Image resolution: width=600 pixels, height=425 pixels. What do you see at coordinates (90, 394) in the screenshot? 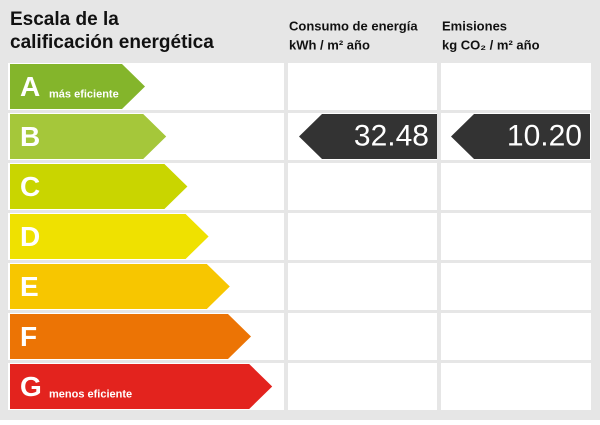
I see `rating-note: menos eficiente` at bounding box center [90, 394].